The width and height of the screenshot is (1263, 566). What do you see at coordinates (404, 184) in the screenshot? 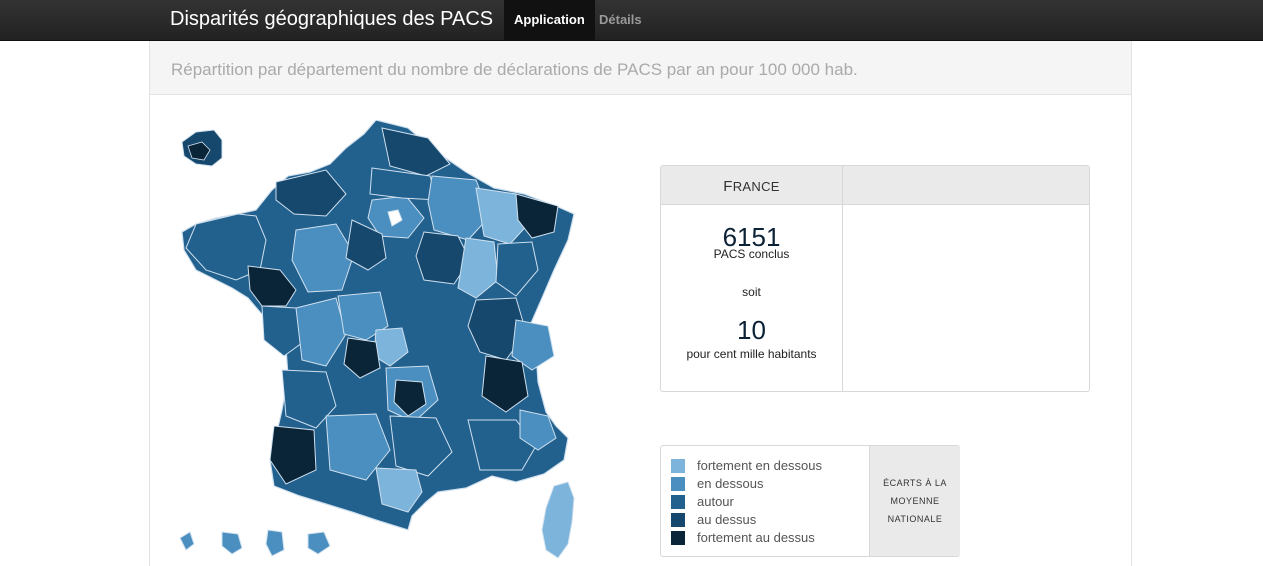
I see `map-dept-picardie` at bounding box center [404, 184].